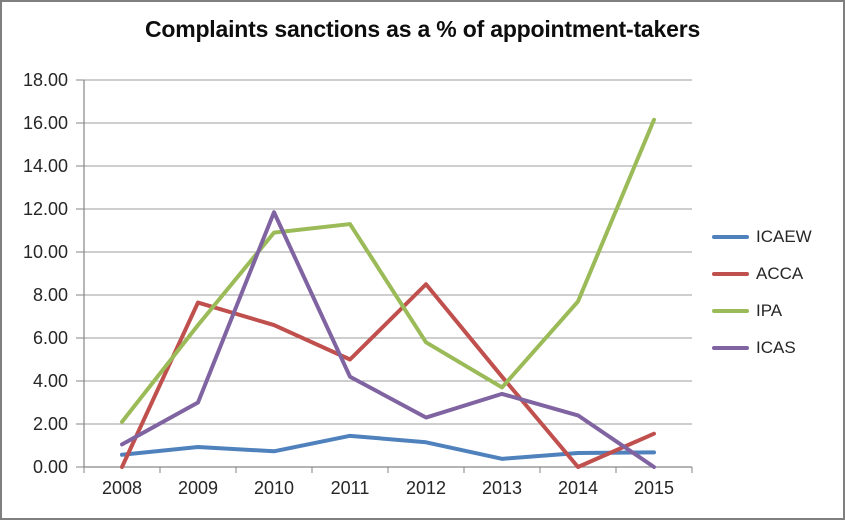 This screenshot has height=520, width=845. What do you see at coordinates (122, 488) in the screenshot?
I see `x-axis-label: 2008` at bounding box center [122, 488].